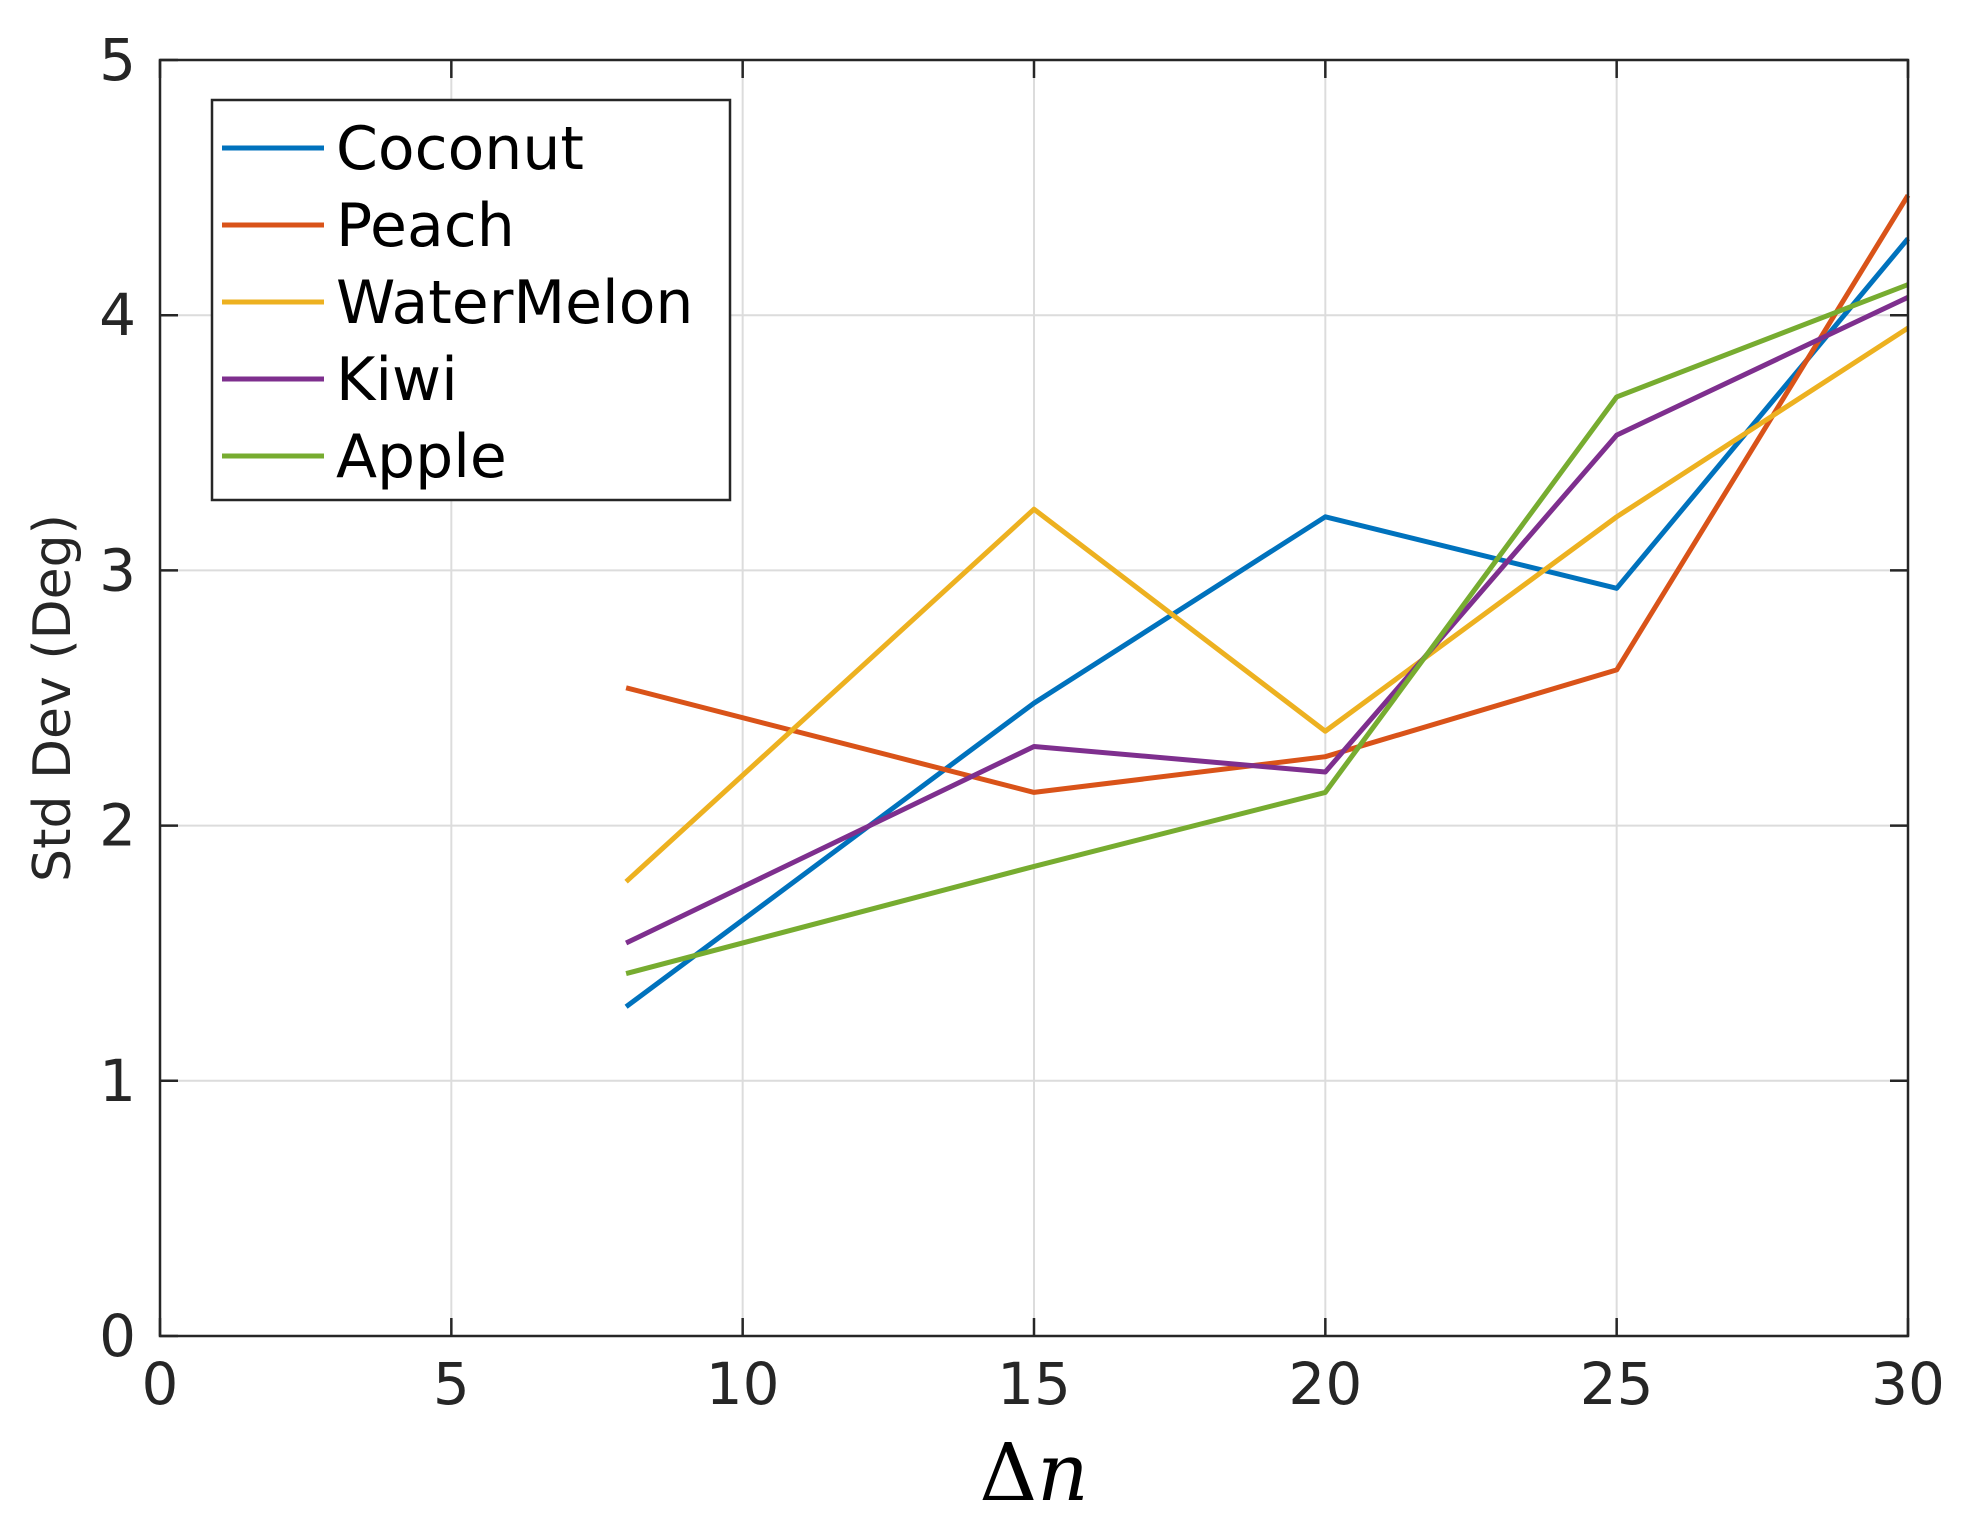 This screenshot has height=1528, width=1965. I want to click on y-tick-label: 5, so click(117, 60).